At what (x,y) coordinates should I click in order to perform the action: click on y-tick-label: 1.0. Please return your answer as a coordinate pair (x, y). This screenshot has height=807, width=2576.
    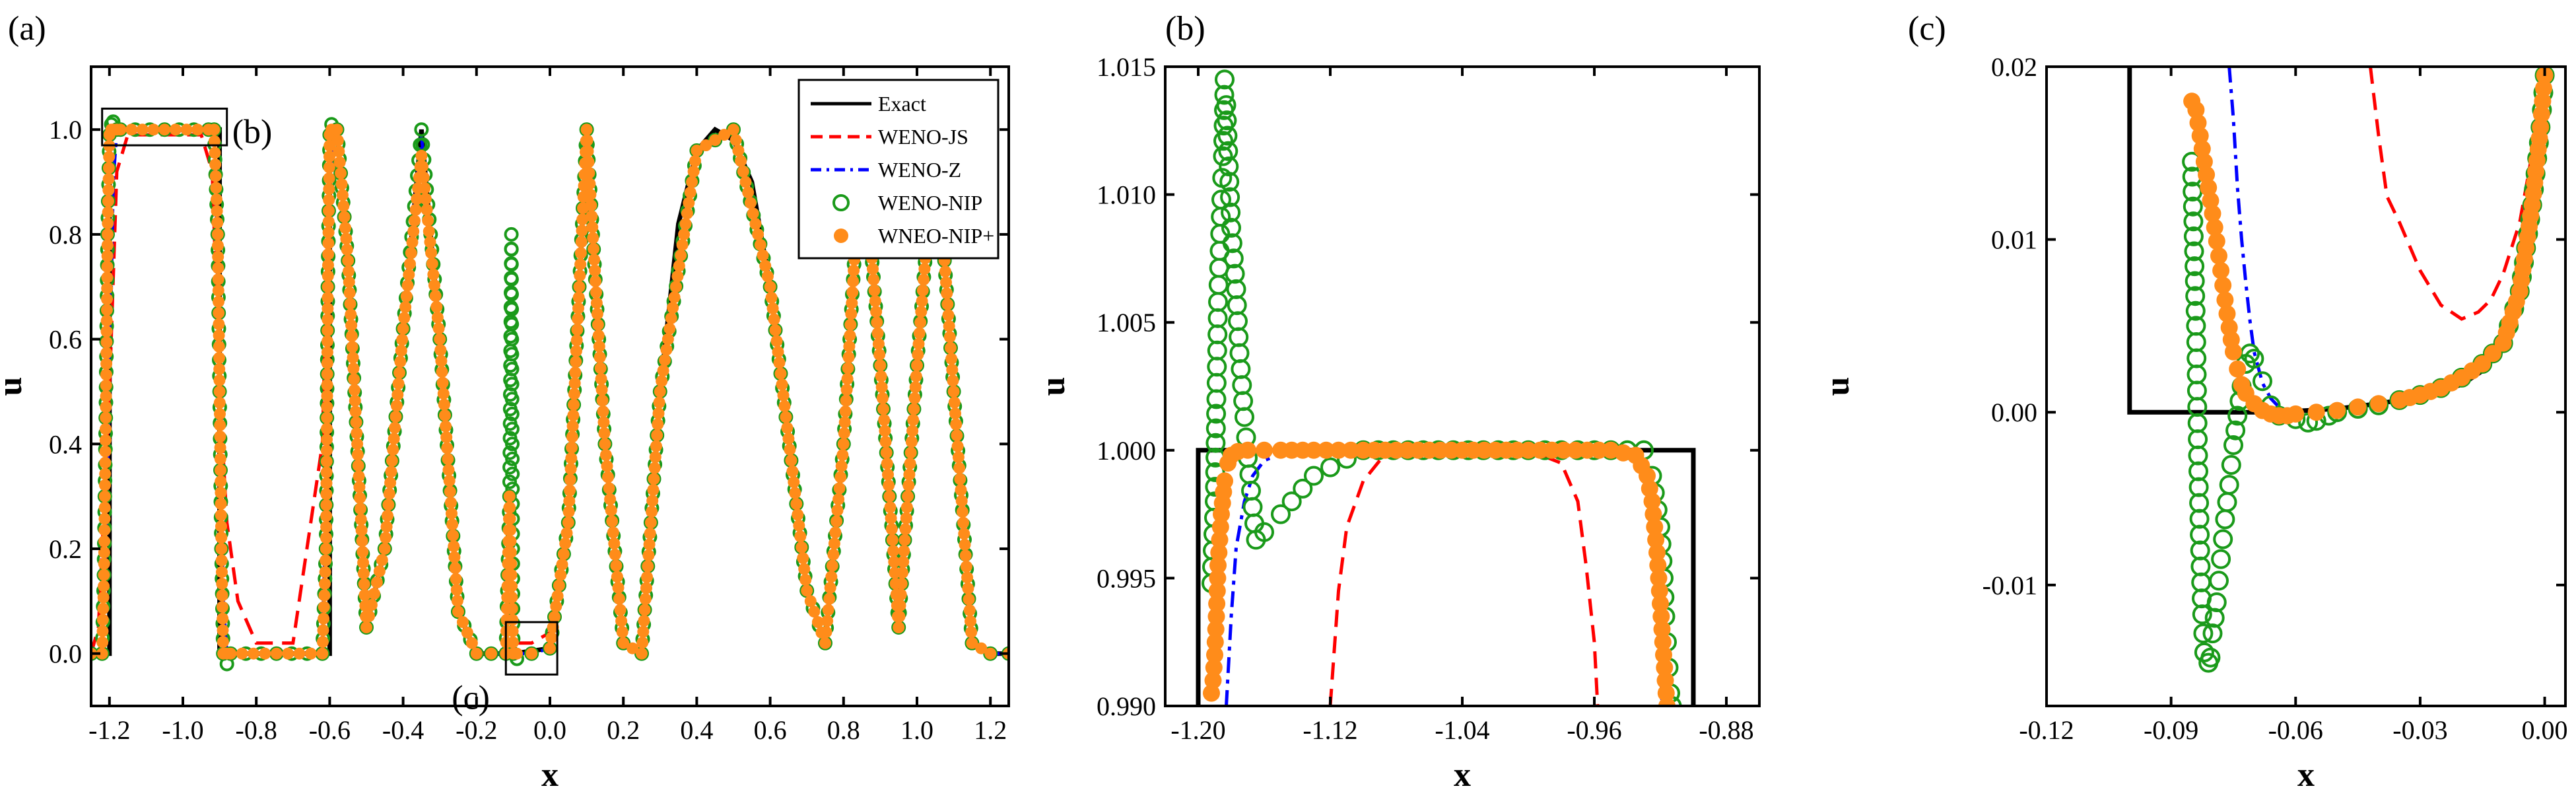
    Looking at the image, I should click on (65, 130).